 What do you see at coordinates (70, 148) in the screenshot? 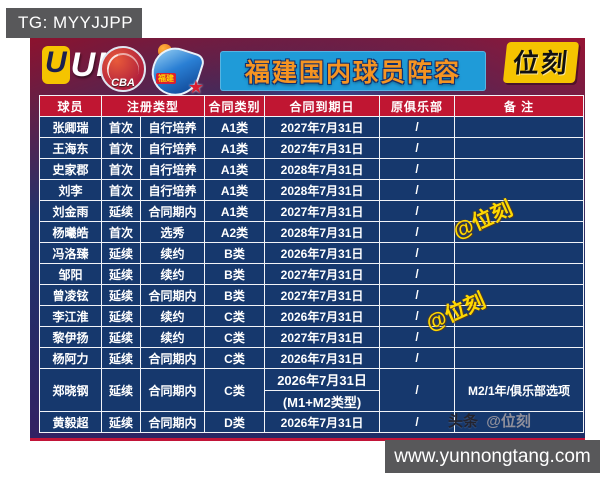
I see `cell-player-name: 王海东` at bounding box center [70, 148].